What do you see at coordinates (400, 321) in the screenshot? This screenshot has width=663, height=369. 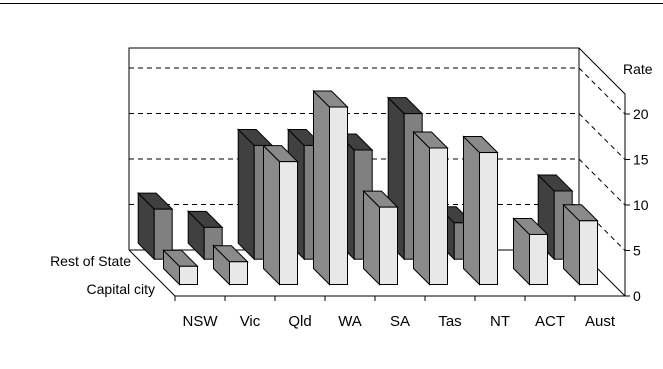 I see `category-label: SA` at bounding box center [400, 321].